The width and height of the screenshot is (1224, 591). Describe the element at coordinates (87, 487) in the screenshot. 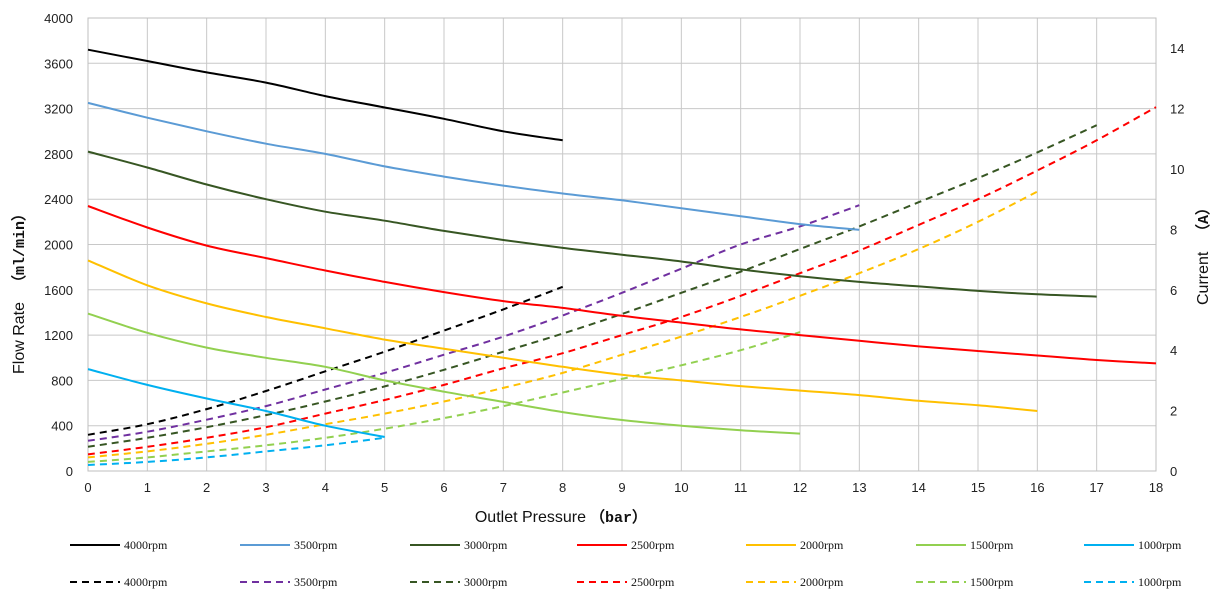

I see `x-tick-label: 0` at that location.